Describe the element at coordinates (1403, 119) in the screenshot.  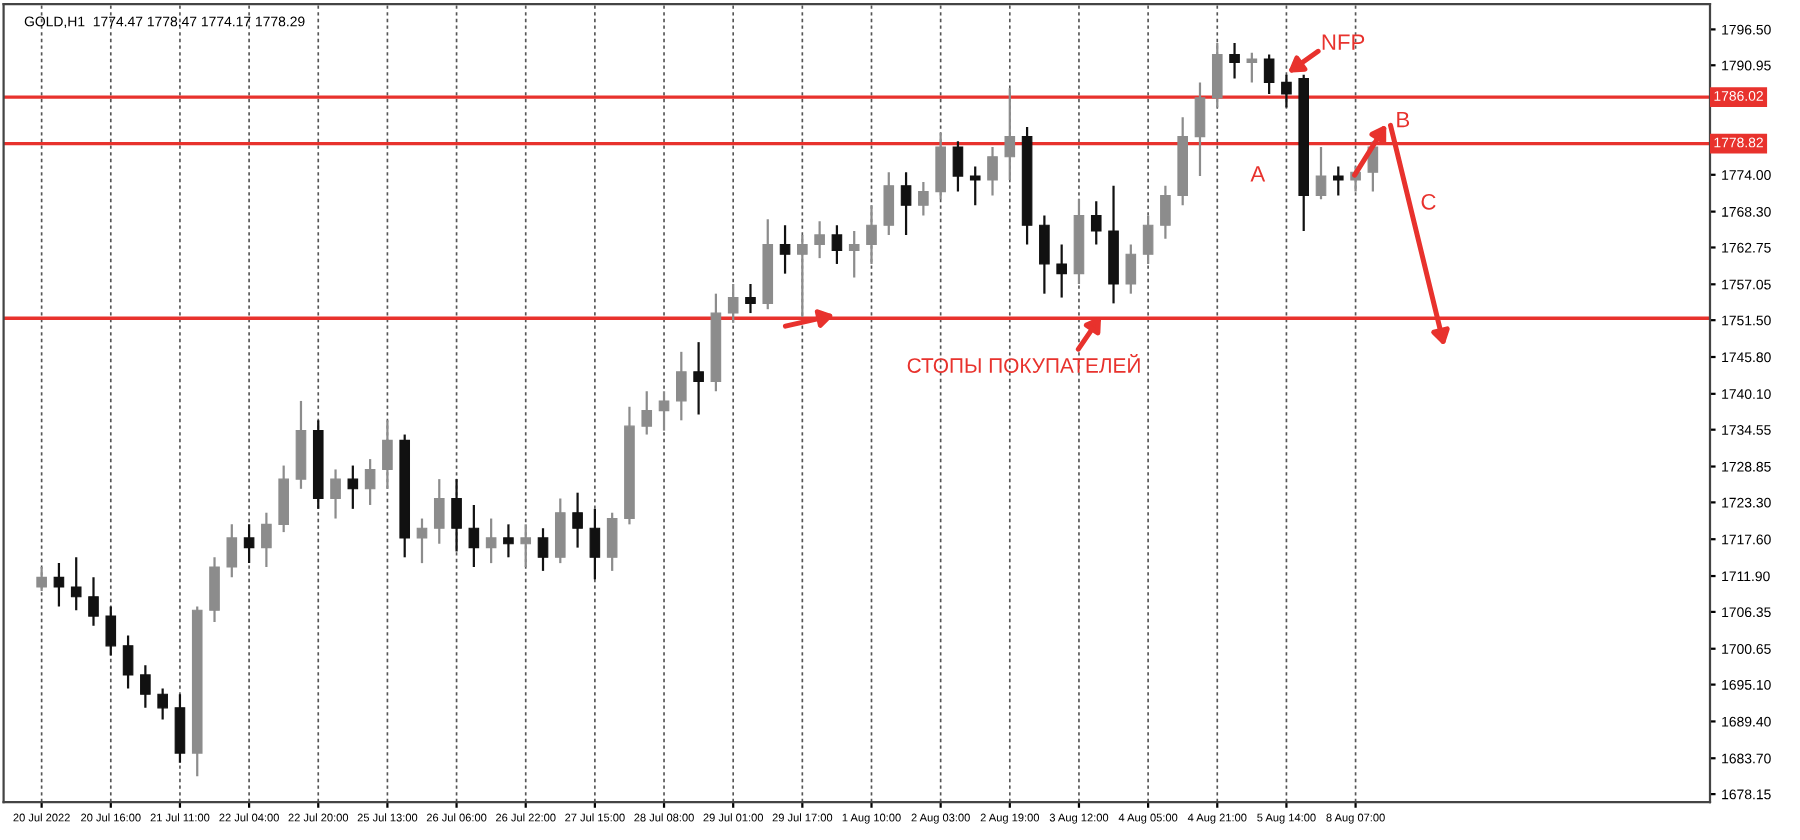
I see `annotation: B` at that location.